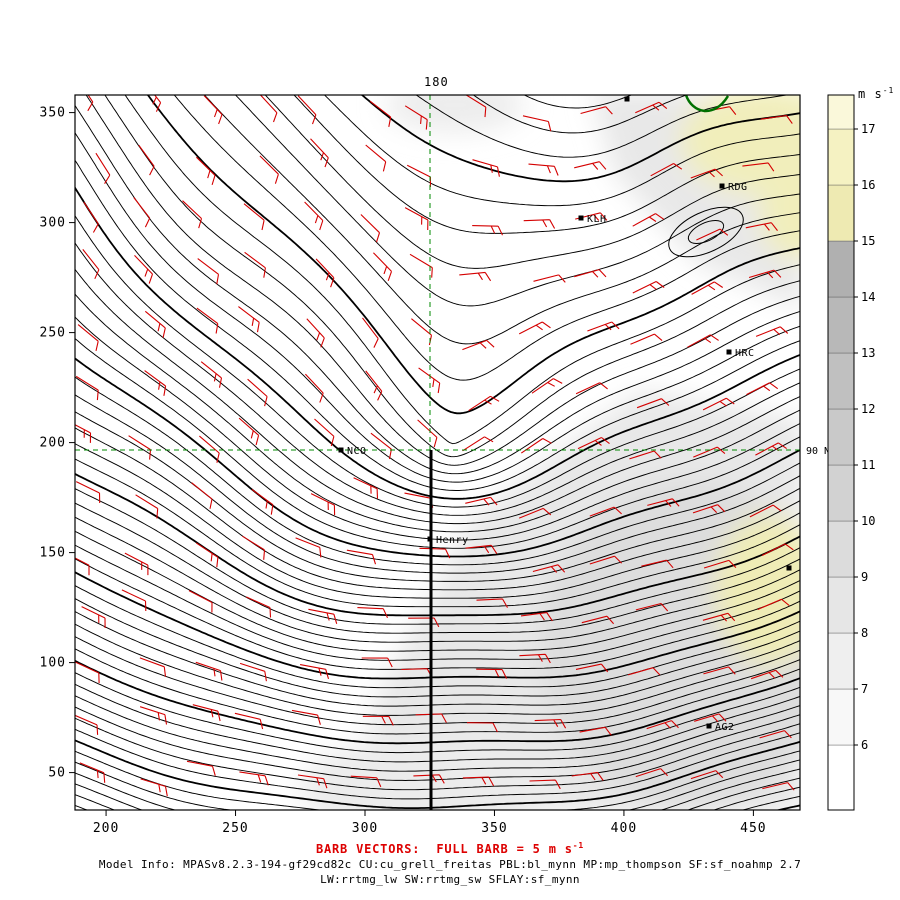 The height and width of the screenshot is (900, 900). I want to click on colorbar: 6 7 8 9 10 11 12 13 14 15 16 17, so click(851, 452).